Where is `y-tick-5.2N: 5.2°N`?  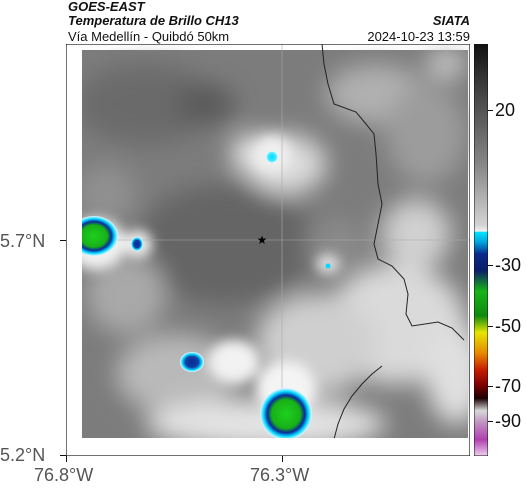 y-tick-5.2N: 5.2°N is located at coordinates (23, 455).